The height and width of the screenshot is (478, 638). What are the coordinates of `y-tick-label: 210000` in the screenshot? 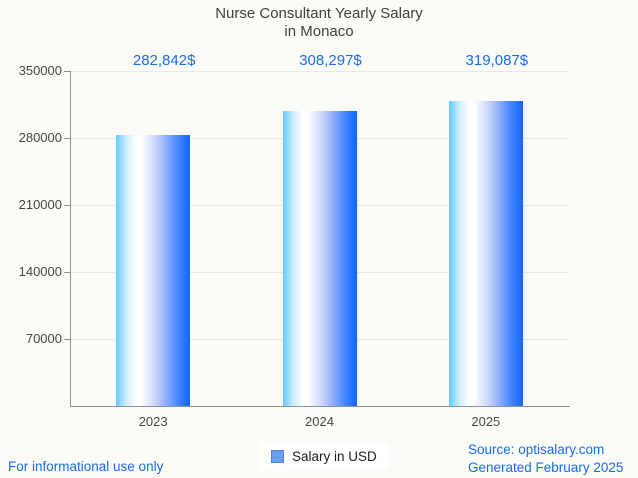 It's located at (40, 204).